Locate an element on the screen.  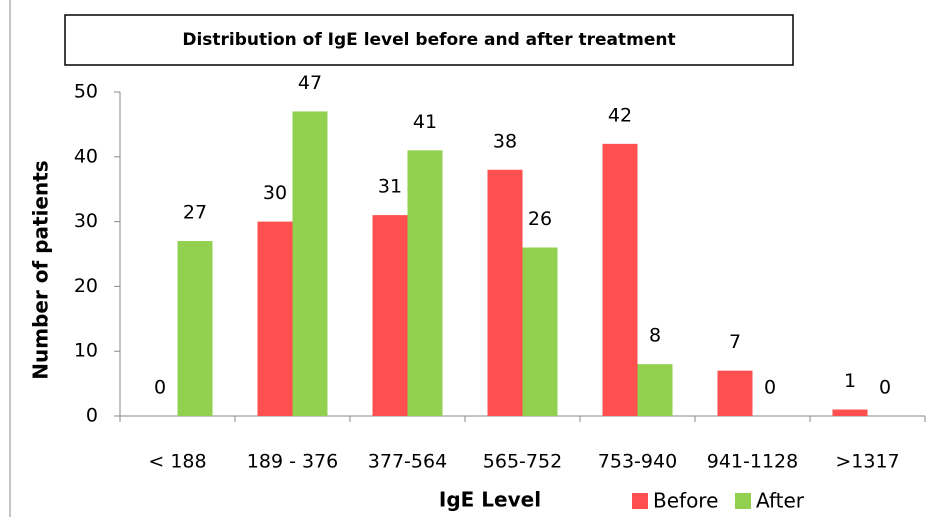
x-tick-label: < 188 is located at coordinates (177, 462).